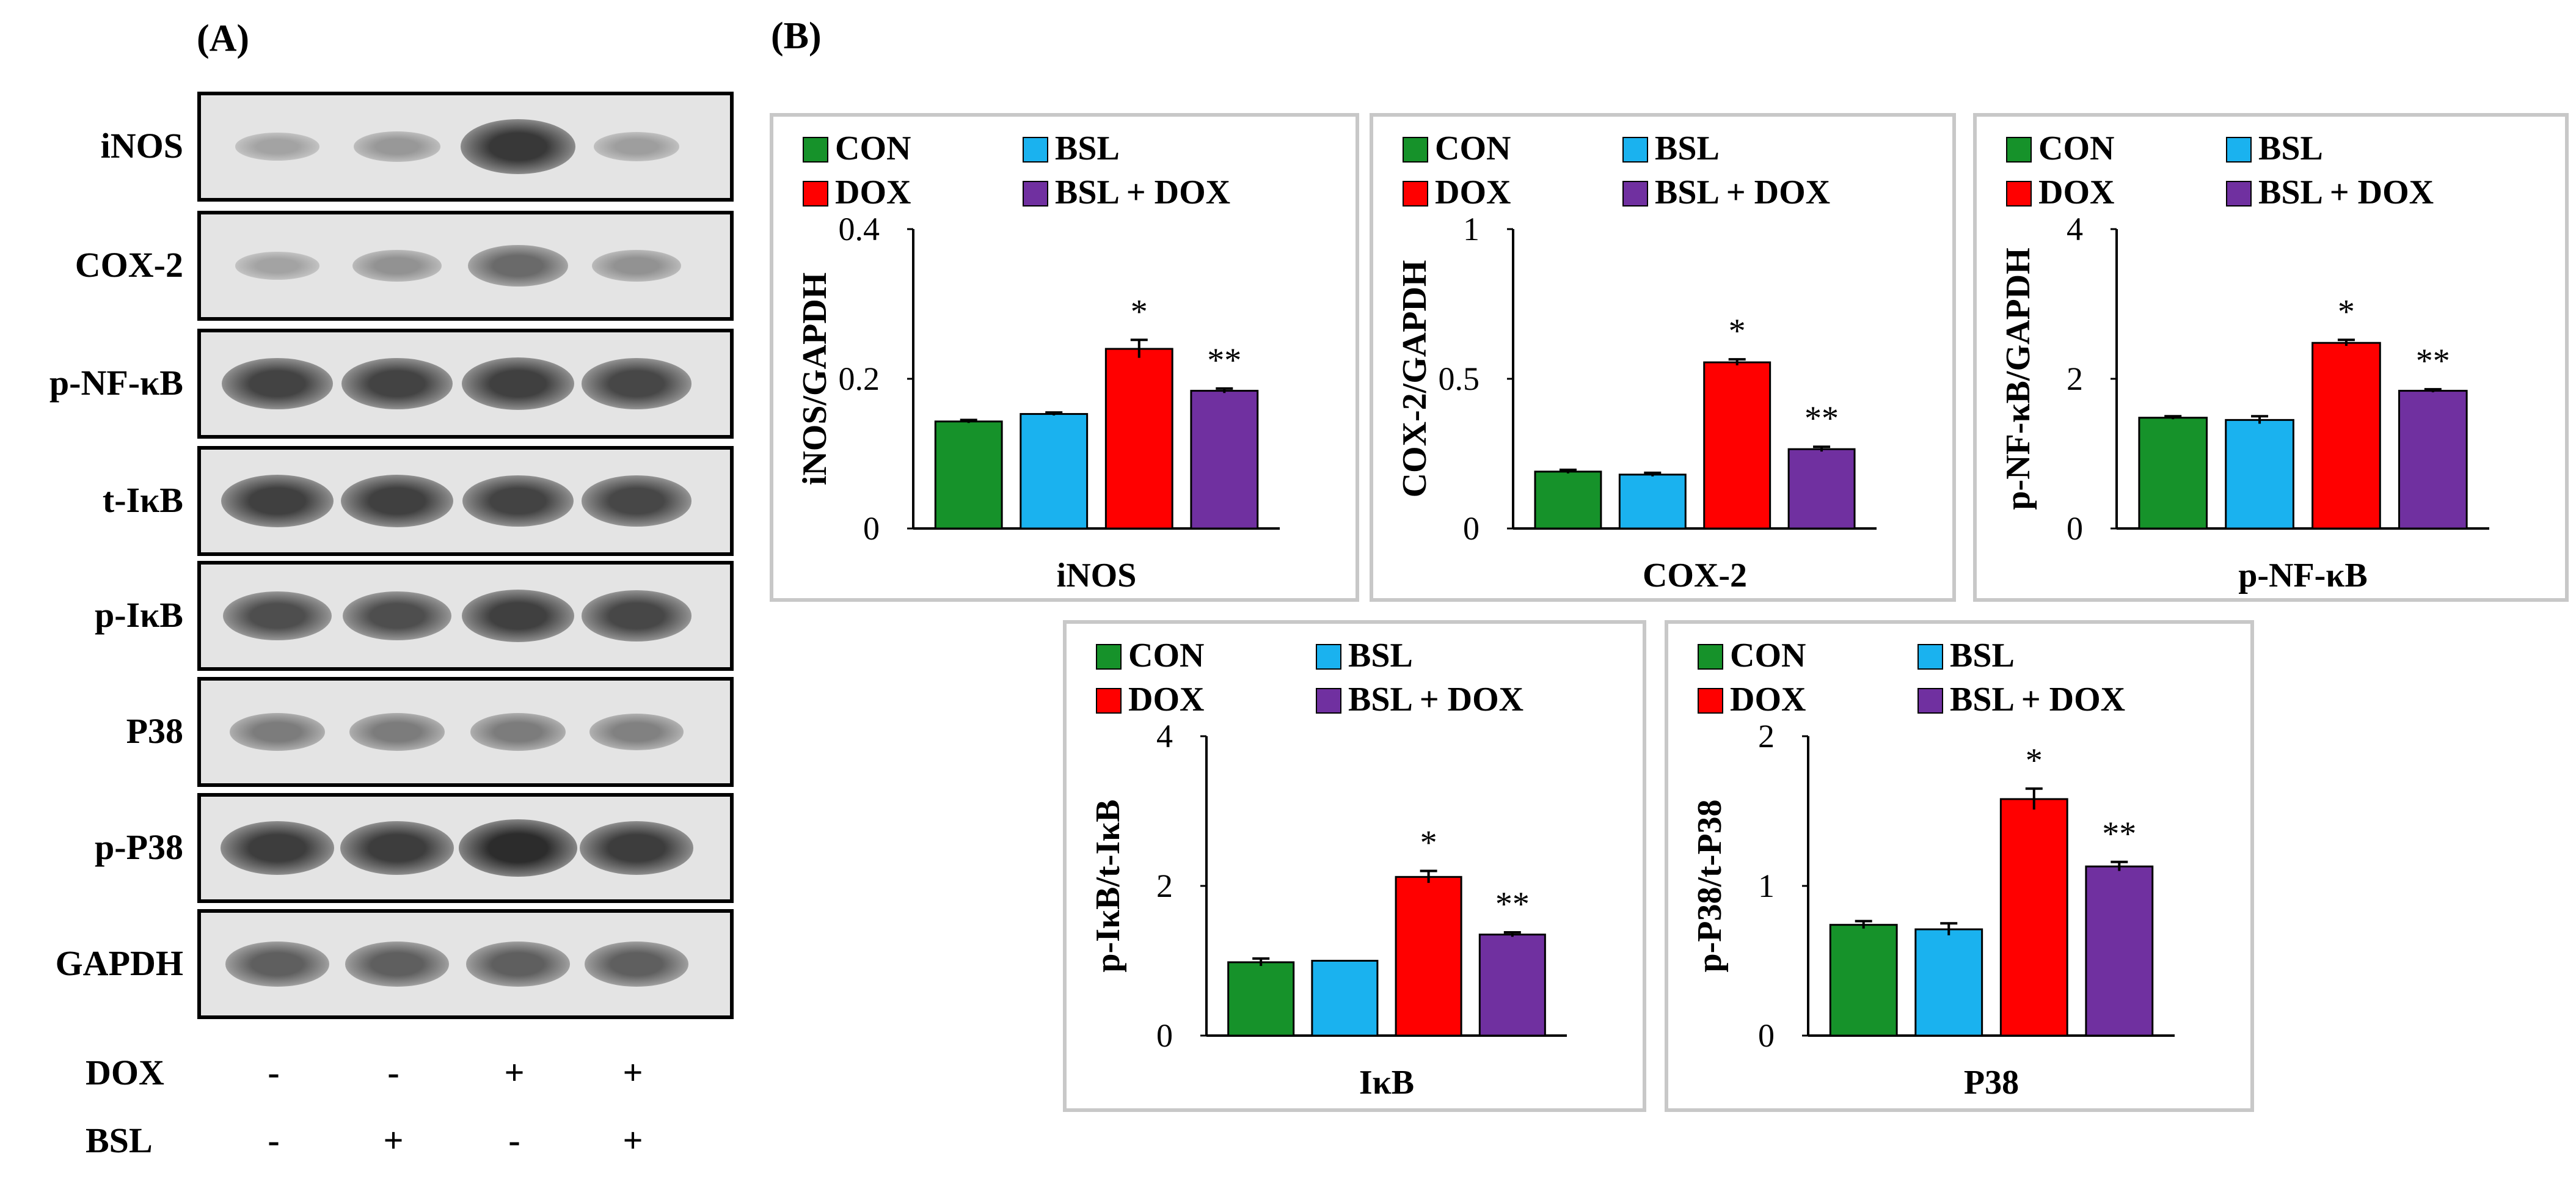 Image resolution: width=2576 pixels, height=1181 pixels. Describe the element at coordinates (116, 383) in the screenshot. I see `blot-label: p-NF-κB` at that location.